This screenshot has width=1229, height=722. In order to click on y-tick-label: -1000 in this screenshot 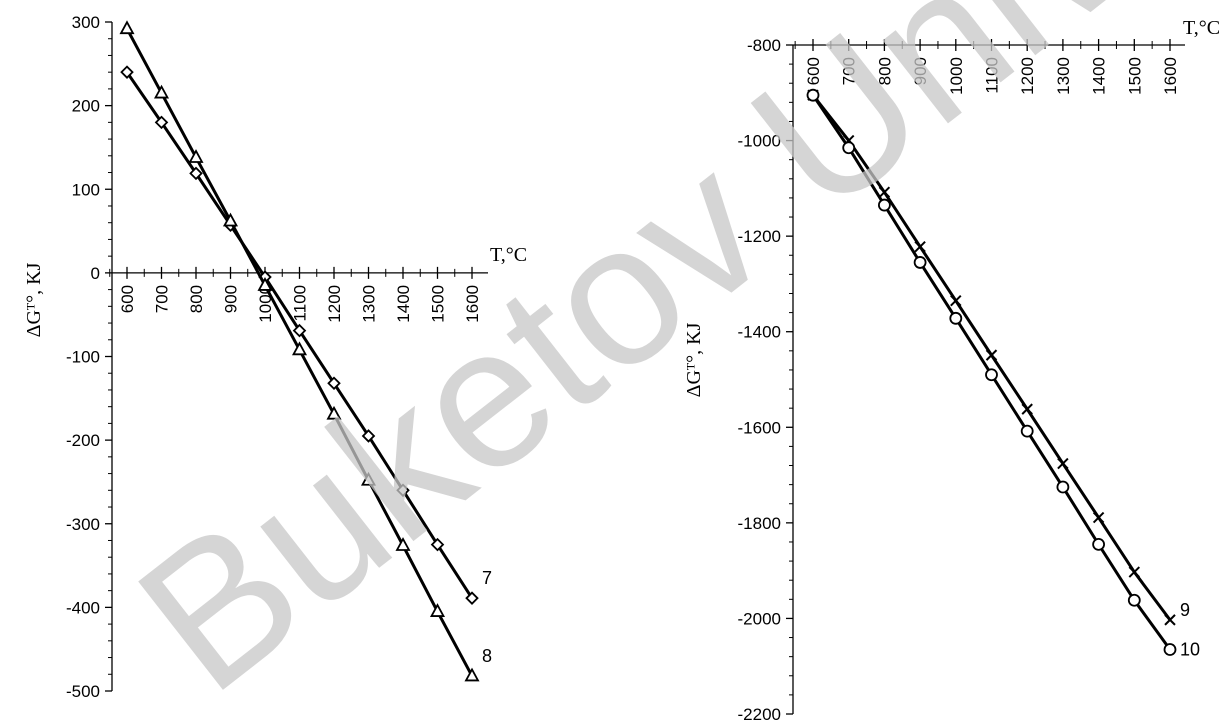, I will do `click(759, 141)`.